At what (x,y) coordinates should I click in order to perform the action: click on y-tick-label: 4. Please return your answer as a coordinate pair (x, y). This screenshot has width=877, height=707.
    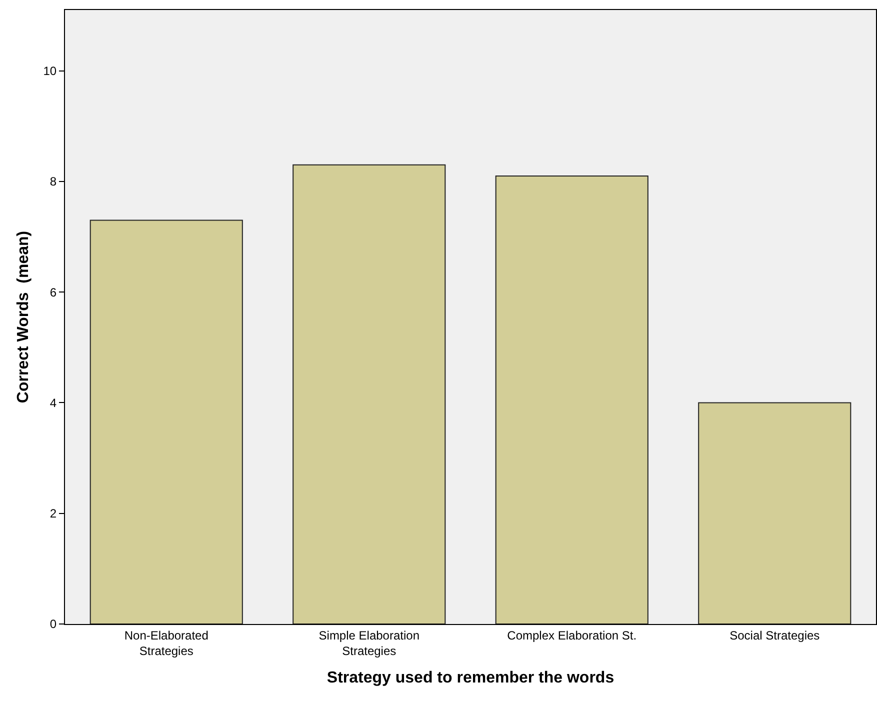
    Looking at the image, I should click on (53, 403).